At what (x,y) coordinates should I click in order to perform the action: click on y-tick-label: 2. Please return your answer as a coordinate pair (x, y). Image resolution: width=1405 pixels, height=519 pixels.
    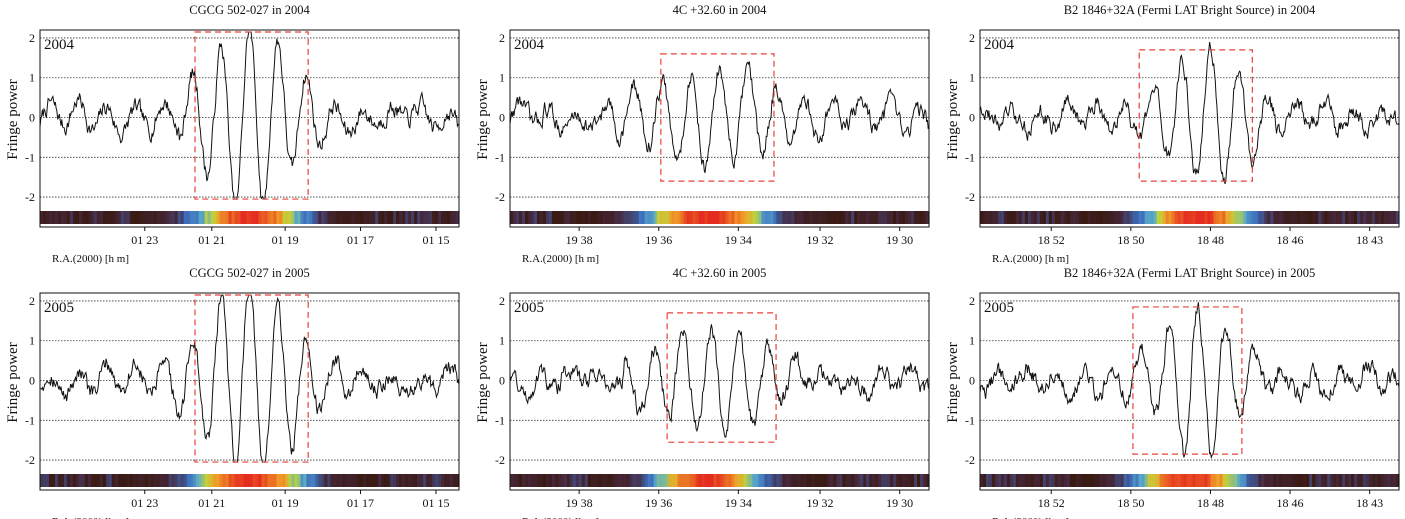
    Looking at the image, I should click on (32, 301).